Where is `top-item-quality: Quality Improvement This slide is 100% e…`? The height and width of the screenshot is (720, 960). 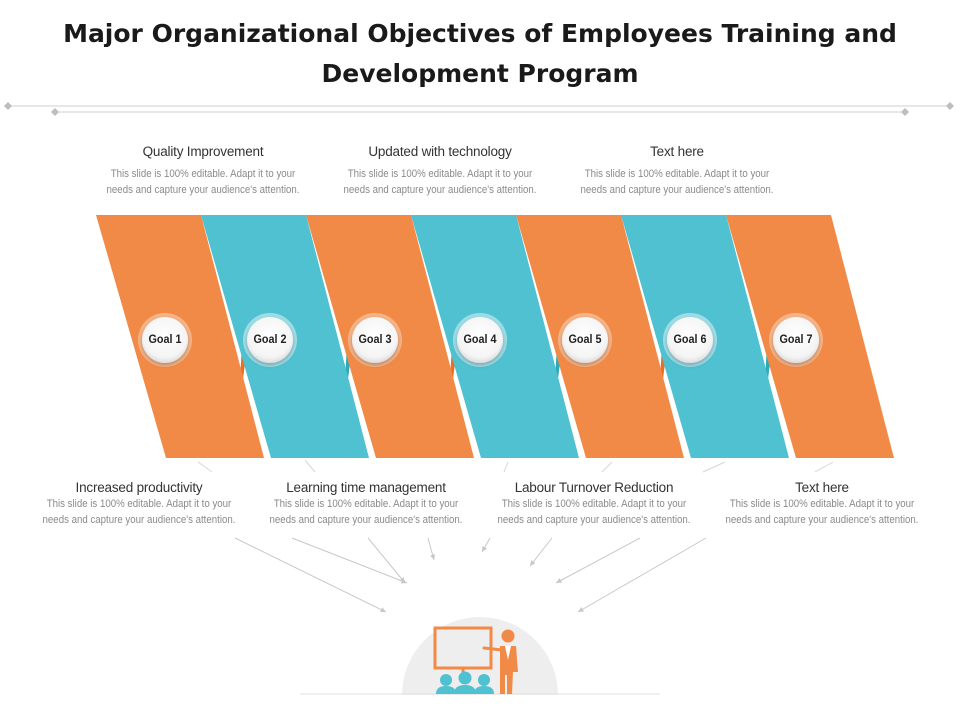
top-item-quality: Quality Improvement This slide is 100% e… is located at coordinates (203, 171).